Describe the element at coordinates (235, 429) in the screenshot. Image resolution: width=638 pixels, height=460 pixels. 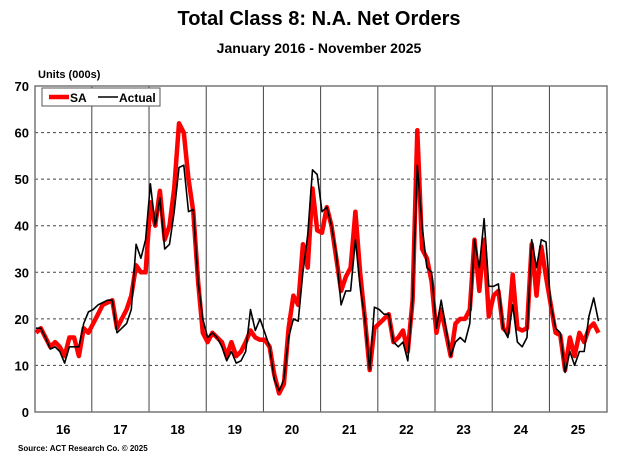
I see `x-tick-label: 19` at that location.